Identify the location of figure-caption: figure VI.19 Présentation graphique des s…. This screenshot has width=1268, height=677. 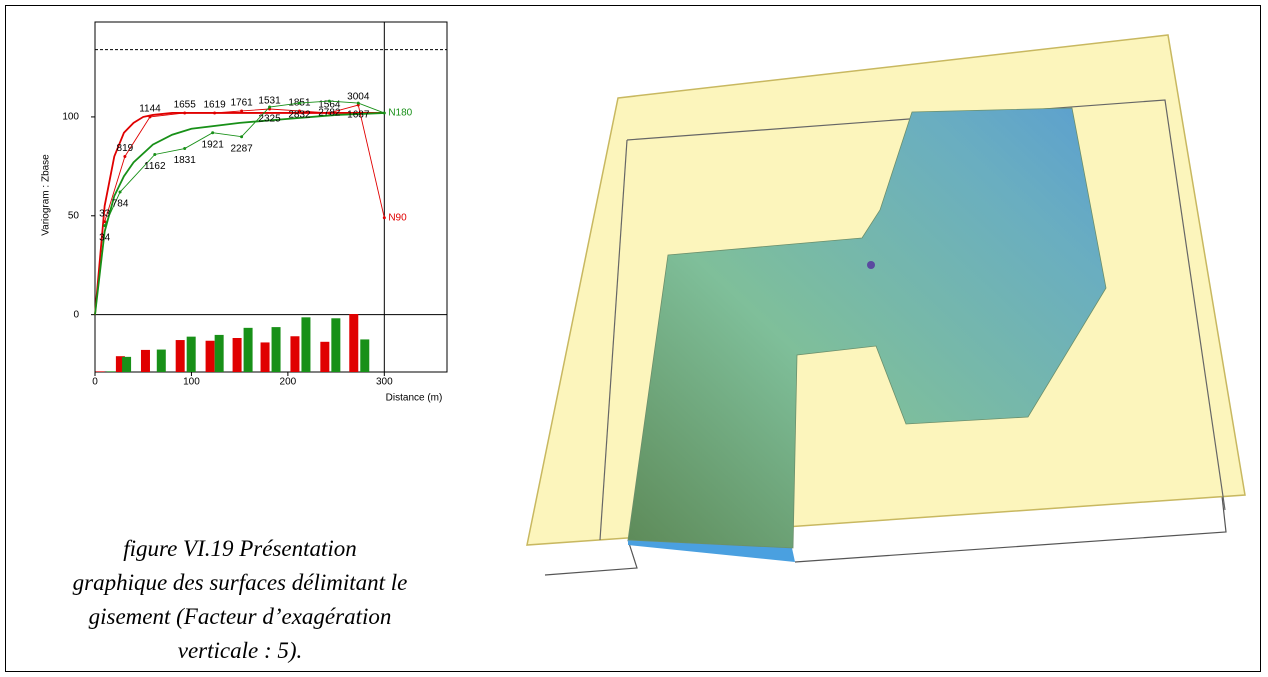
(240, 600).